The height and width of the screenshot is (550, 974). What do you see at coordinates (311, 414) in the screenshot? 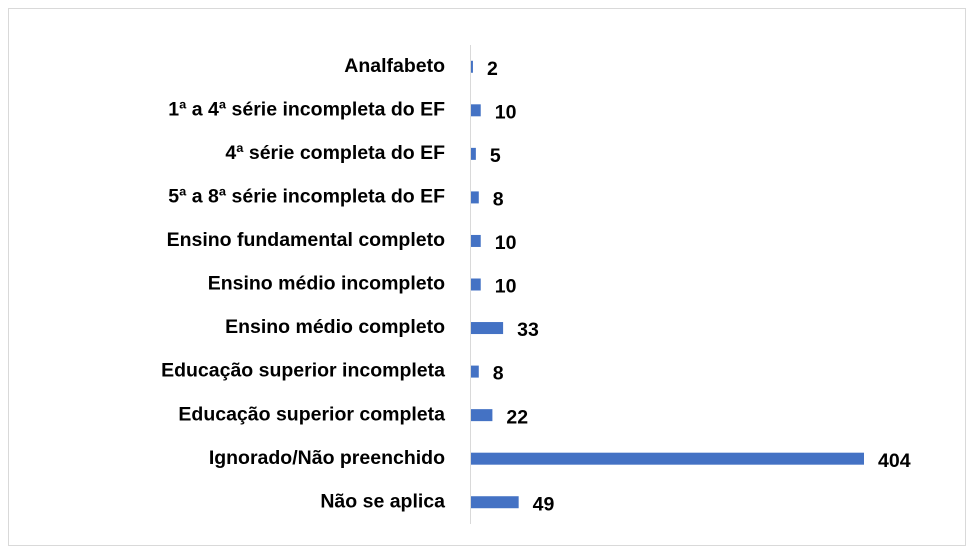
I see `y-tick-label: Educação superior completa` at bounding box center [311, 414].